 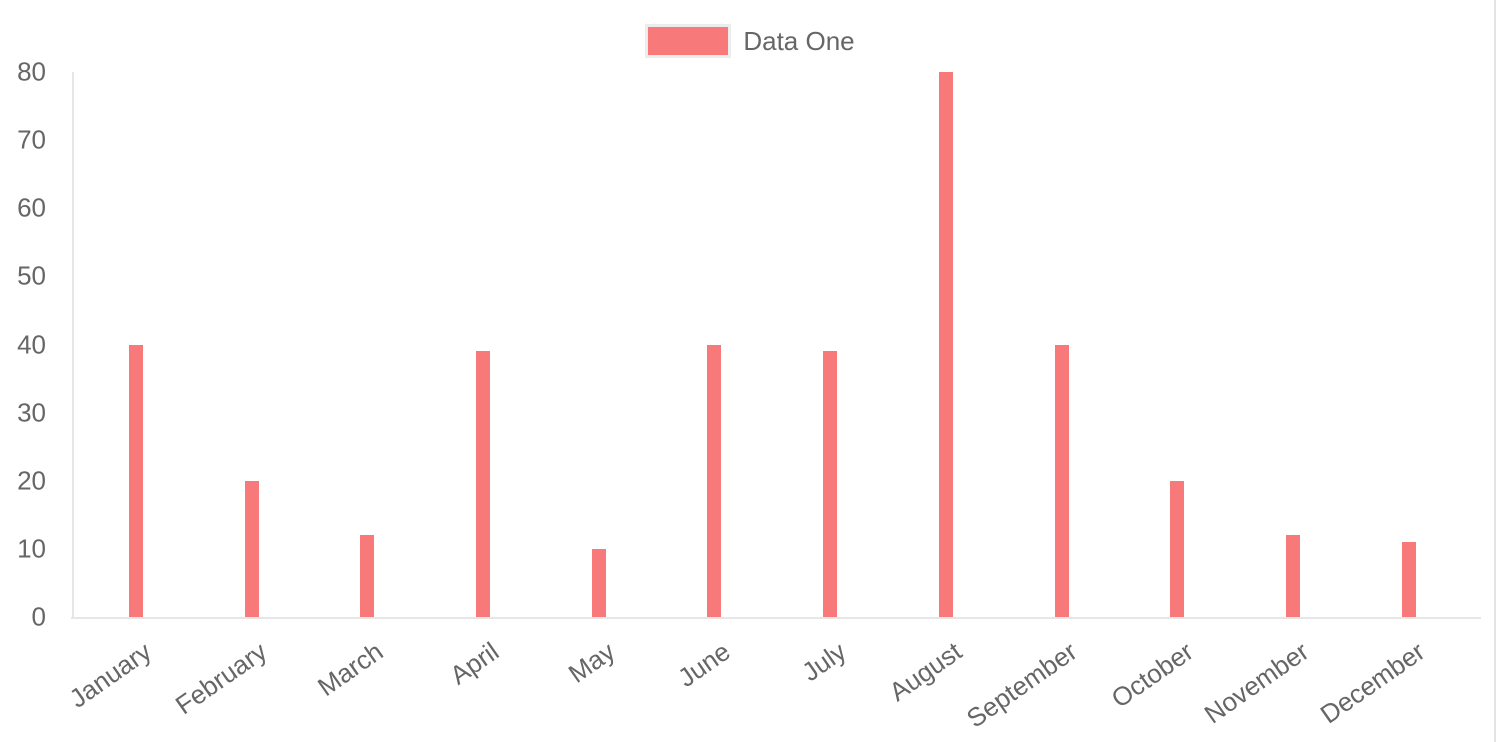 What do you see at coordinates (591, 662) in the screenshot?
I see `x-axis-label-may: May` at bounding box center [591, 662].